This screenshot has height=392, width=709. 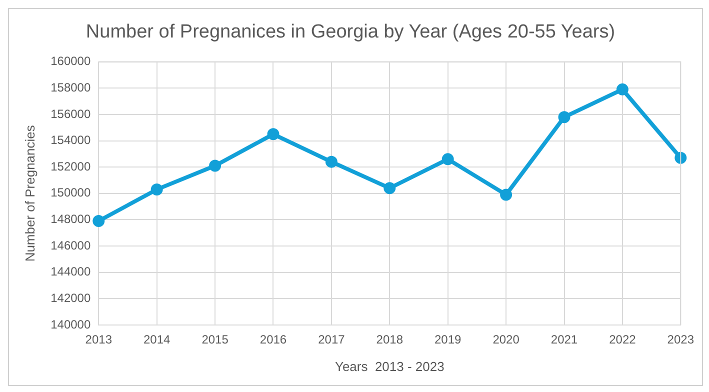 What do you see at coordinates (70, 87) in the screenshot?
I see `y-tick-label: 158000` at bounding box center [70, 87].